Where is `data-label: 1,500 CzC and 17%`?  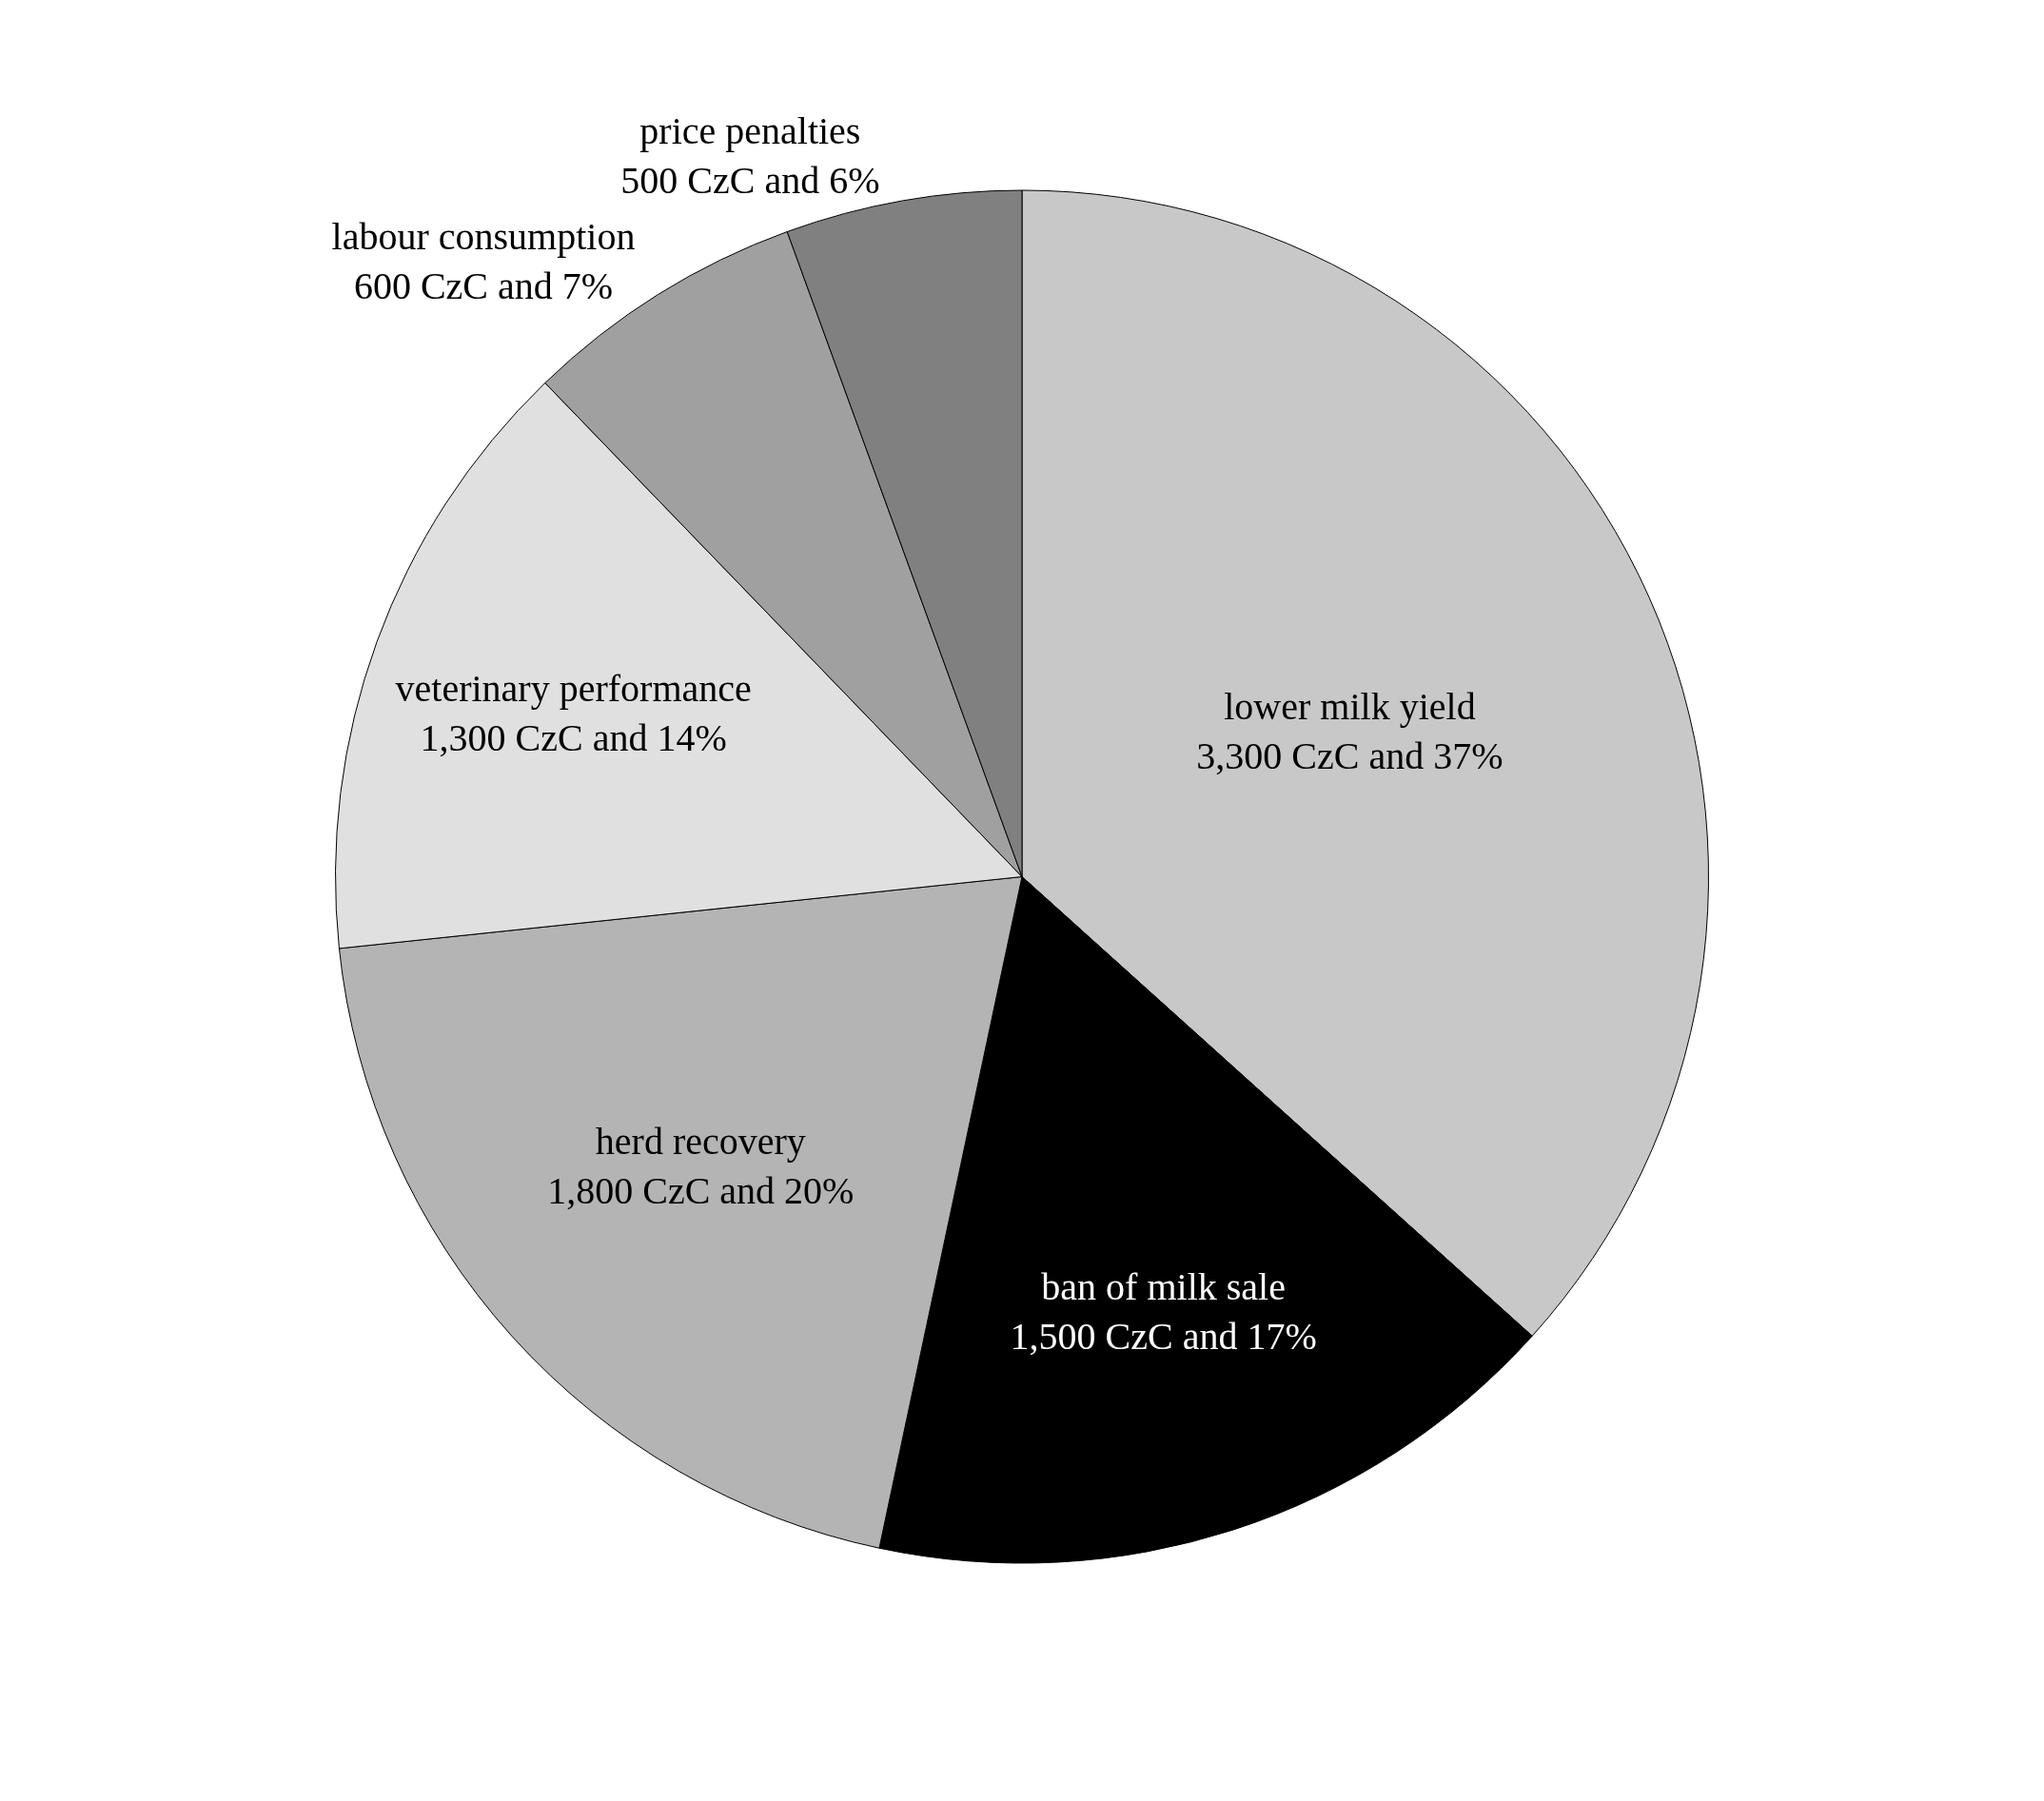 data-label: 1,500 CzC and 17% is located at coordinates (1163, 1337).